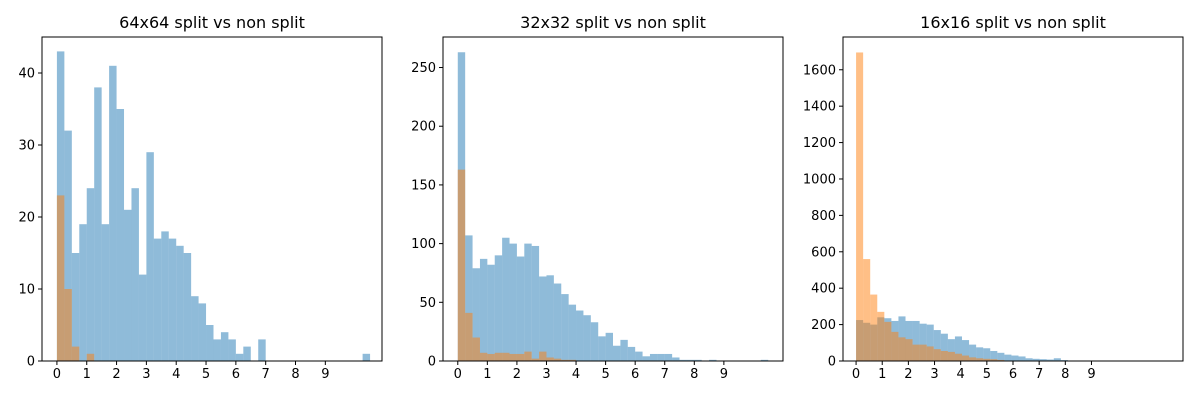  I want to click on y-tick-label: 1200, so click(819, 143).